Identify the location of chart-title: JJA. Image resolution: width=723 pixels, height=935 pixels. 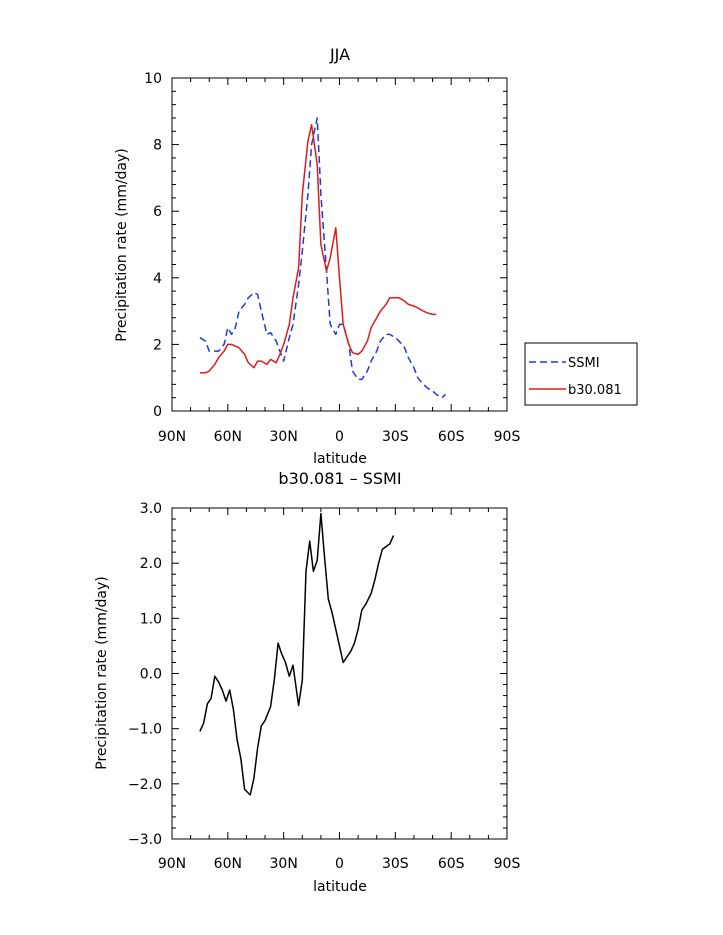
(339, 54).